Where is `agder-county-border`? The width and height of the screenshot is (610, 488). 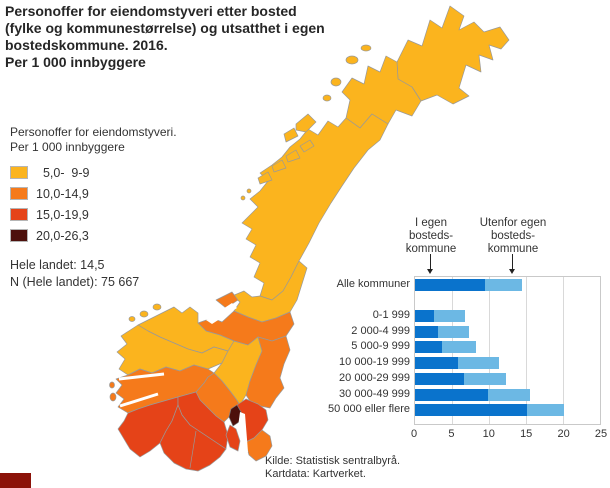 agder-county-border is located at coordinates (193, 449).